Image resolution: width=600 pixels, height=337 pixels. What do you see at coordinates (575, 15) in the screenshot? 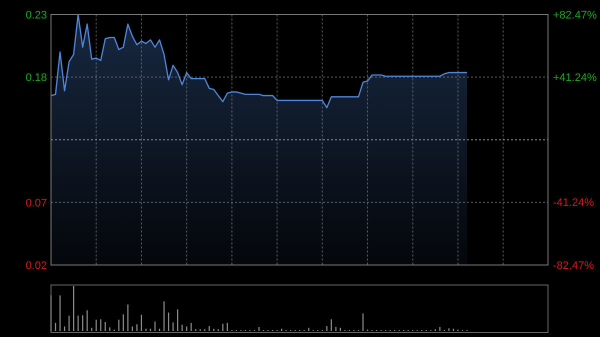
I see `y2-tick-label: +82.47%` at bounding box center [575, 15].